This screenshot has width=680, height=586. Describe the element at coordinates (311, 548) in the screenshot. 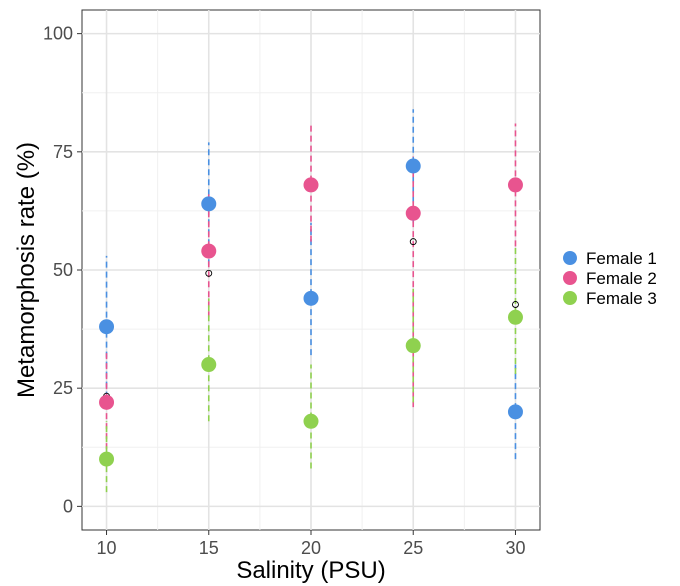

I see `x-tick-label: 20` at that location.